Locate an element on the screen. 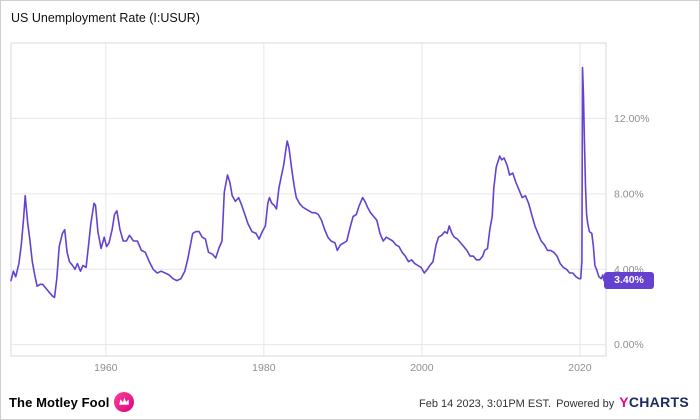 Image resolution: width=700 pixels, height=420 pixels. motley-fool-logo: The Motley Fool is located at coordinates (72, 402).